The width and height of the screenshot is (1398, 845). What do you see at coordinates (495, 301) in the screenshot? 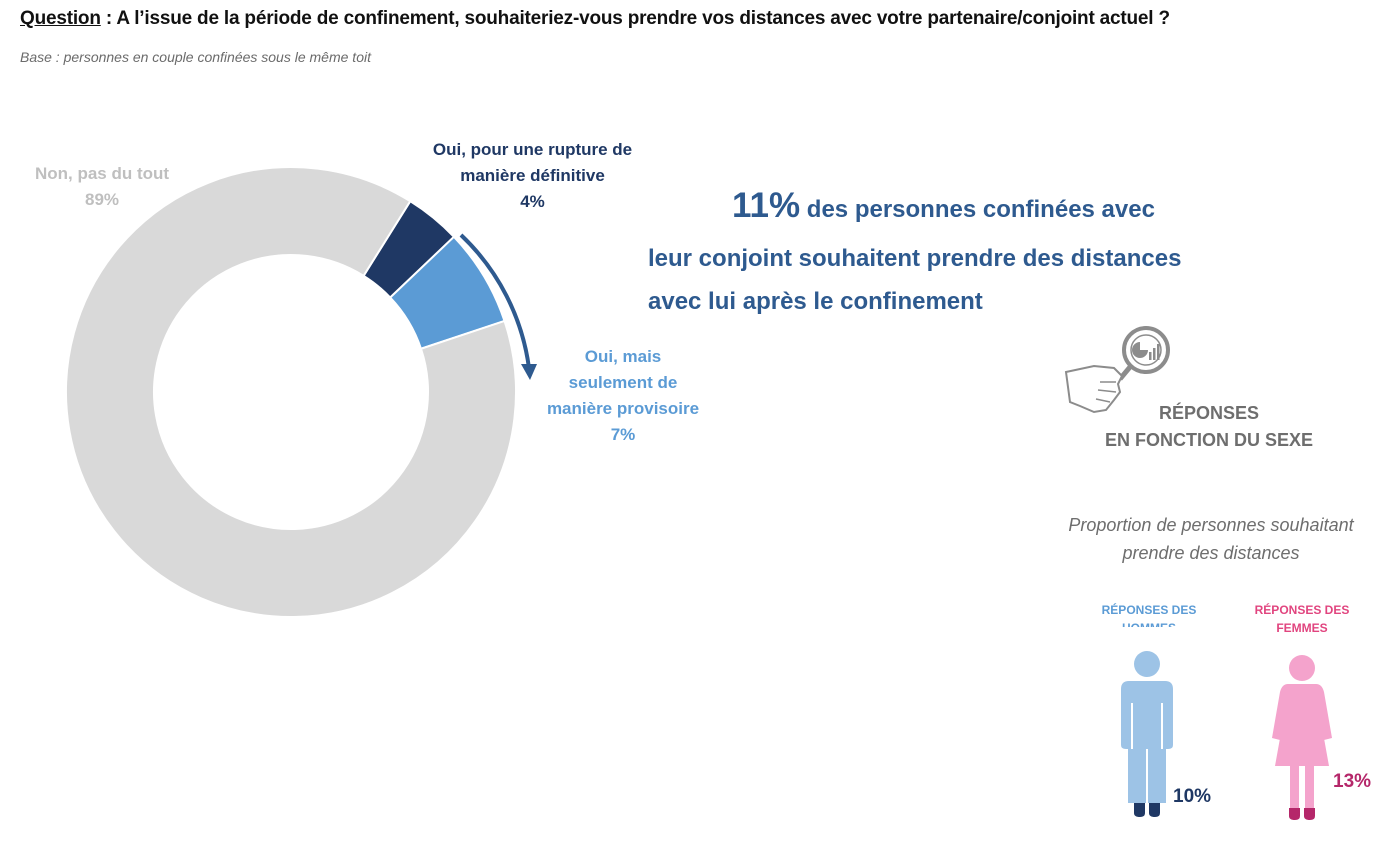
I see `arrow-arc` at bounding box center [495, 301].